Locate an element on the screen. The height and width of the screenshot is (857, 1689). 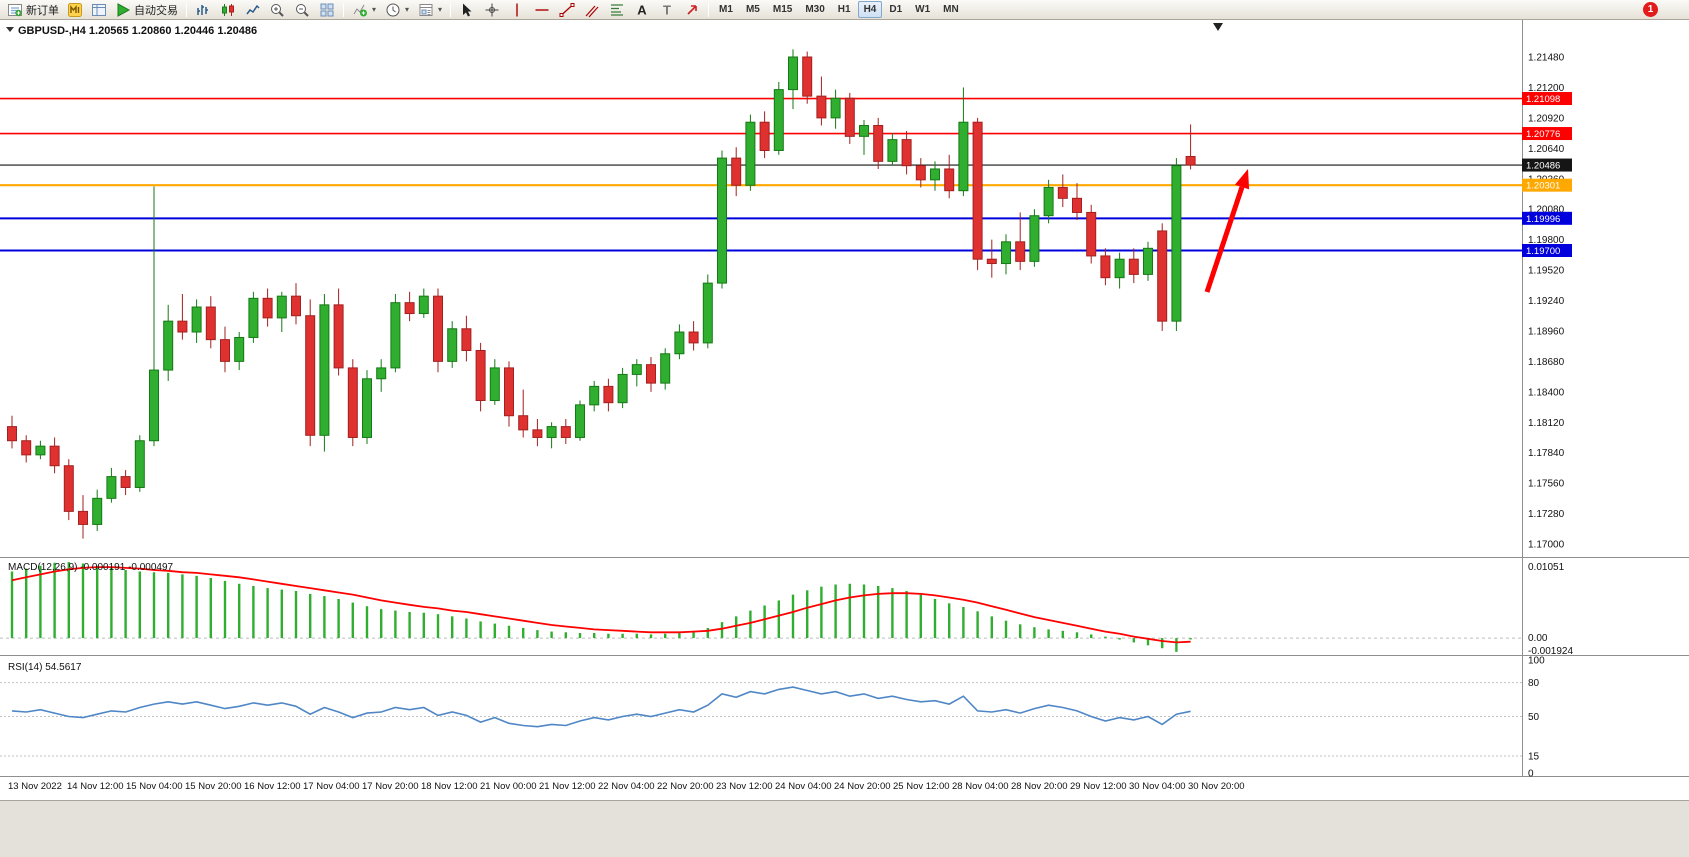
price-tick-label: 1.17840 is located at coordinates (1546, 453).